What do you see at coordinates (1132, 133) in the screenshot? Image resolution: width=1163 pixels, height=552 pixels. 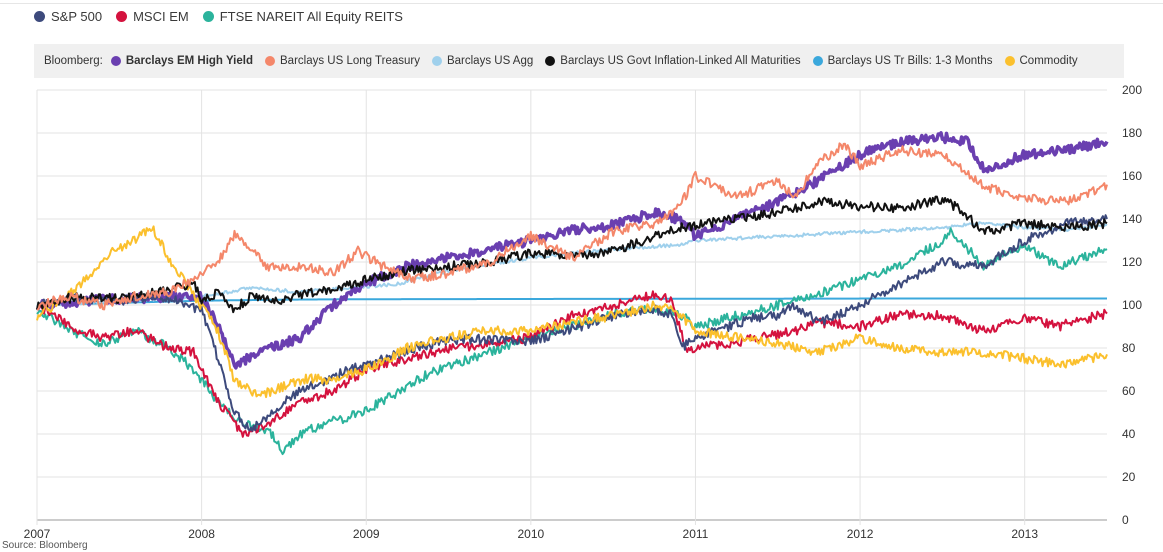 I see `y-tick-label: 180` at bounding box center [1132, 133].